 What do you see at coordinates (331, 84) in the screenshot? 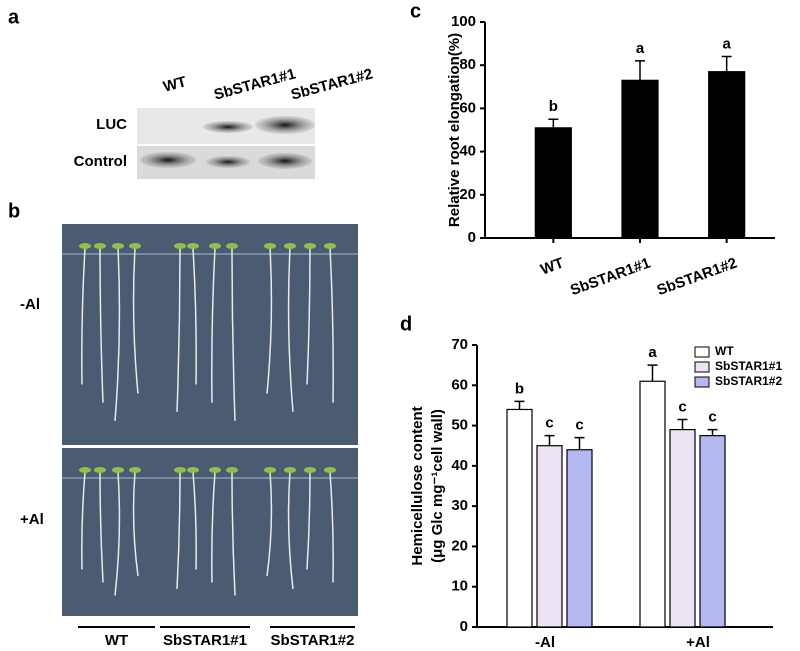
I see `lane-label: SbSTAR1#2` at bounding box center [331, 84].